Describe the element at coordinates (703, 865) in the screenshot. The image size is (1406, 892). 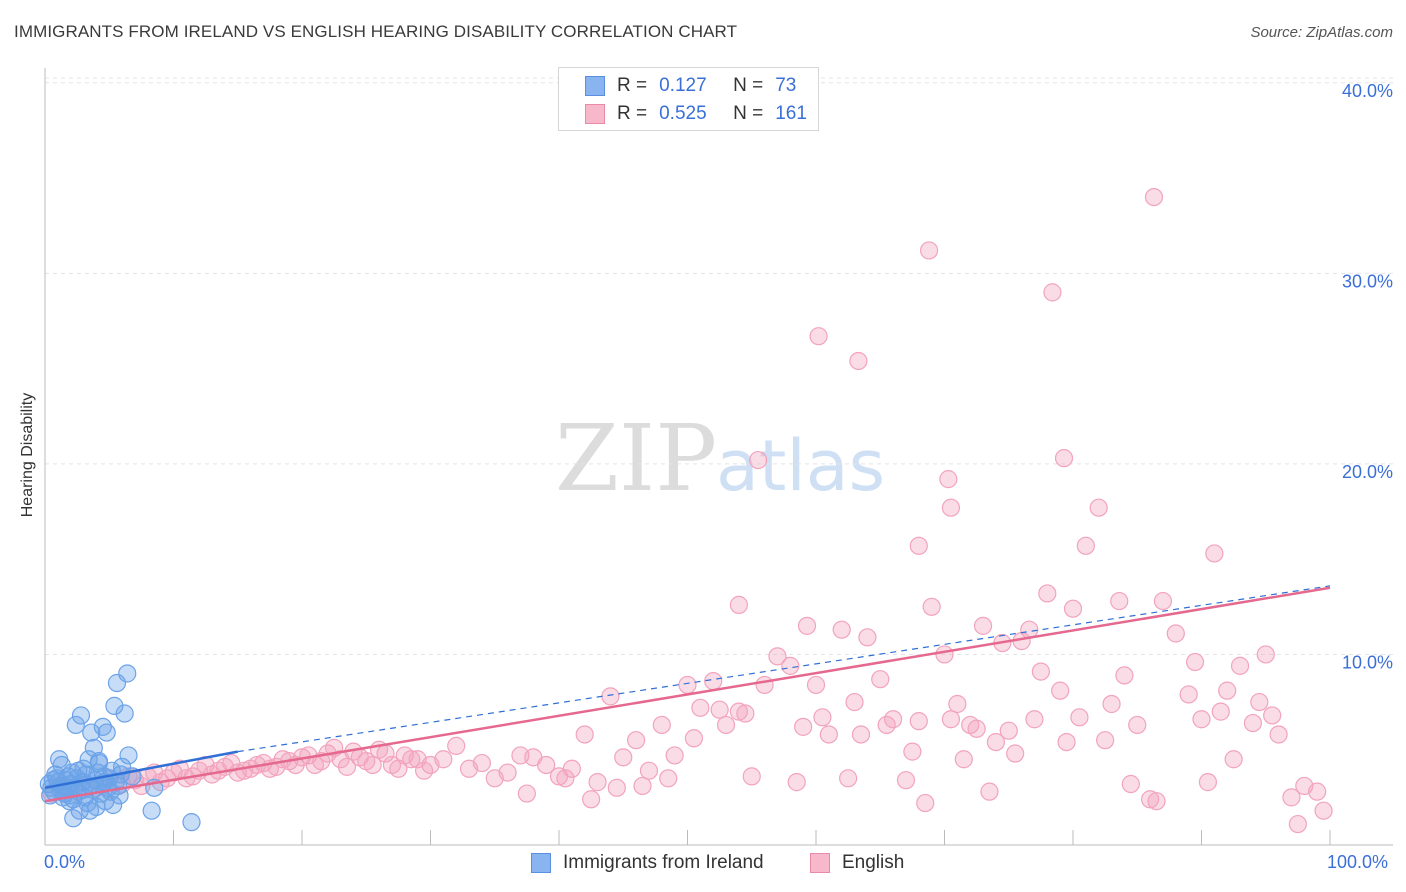
I see `series-legend: Immigrants from Ireland English` at that location.